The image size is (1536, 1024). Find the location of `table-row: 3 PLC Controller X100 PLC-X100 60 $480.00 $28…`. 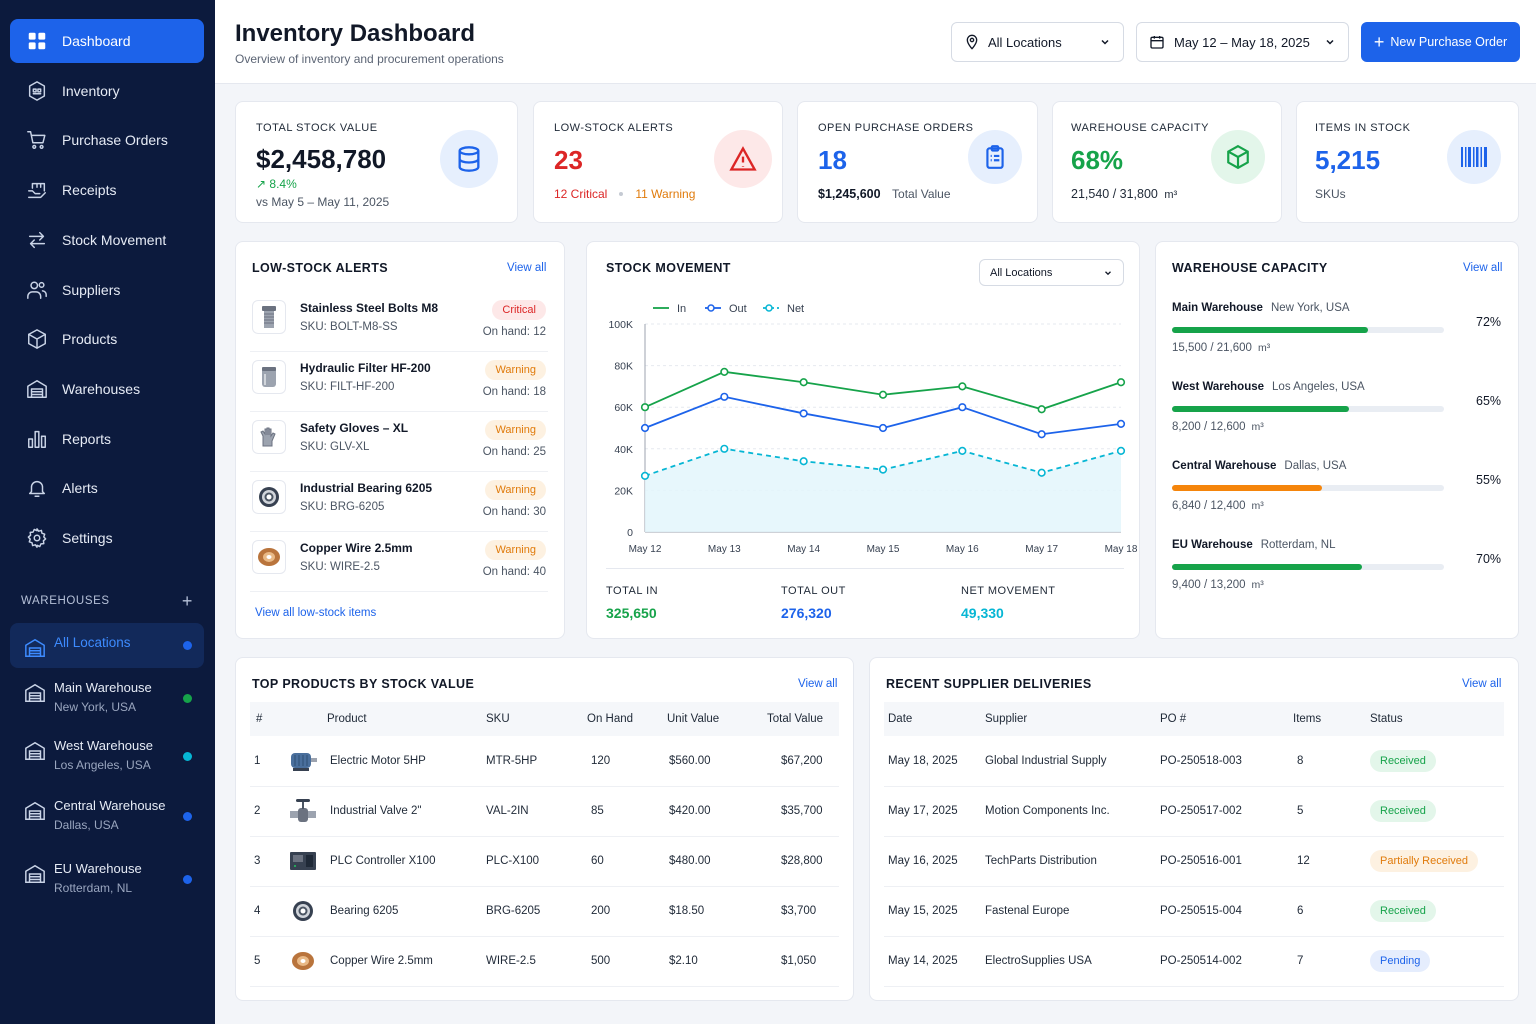

table-row: 3 PLC Controller X100 PLC-X100 60 $480.00 $28… is located at coordinates (544, 861).